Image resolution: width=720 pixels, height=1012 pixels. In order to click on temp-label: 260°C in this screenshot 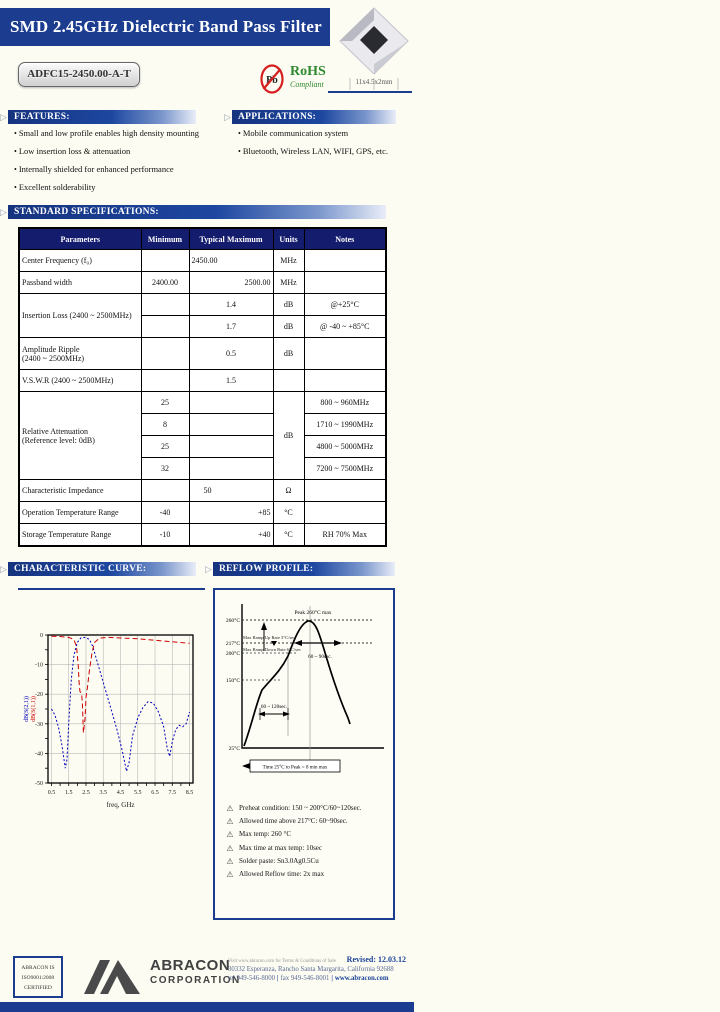, I will do `click(233, 620)`.